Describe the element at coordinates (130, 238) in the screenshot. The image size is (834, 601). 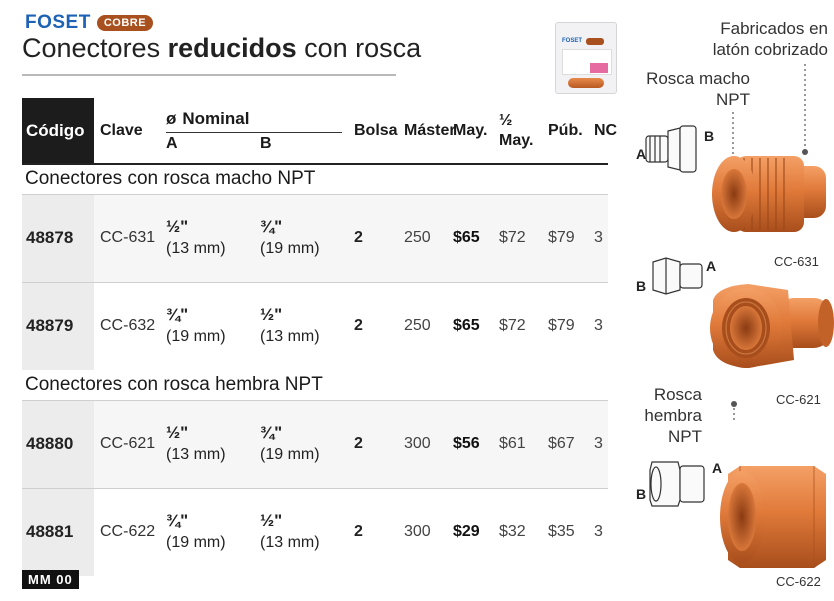
I see `row-clave: CC-631` at that location.